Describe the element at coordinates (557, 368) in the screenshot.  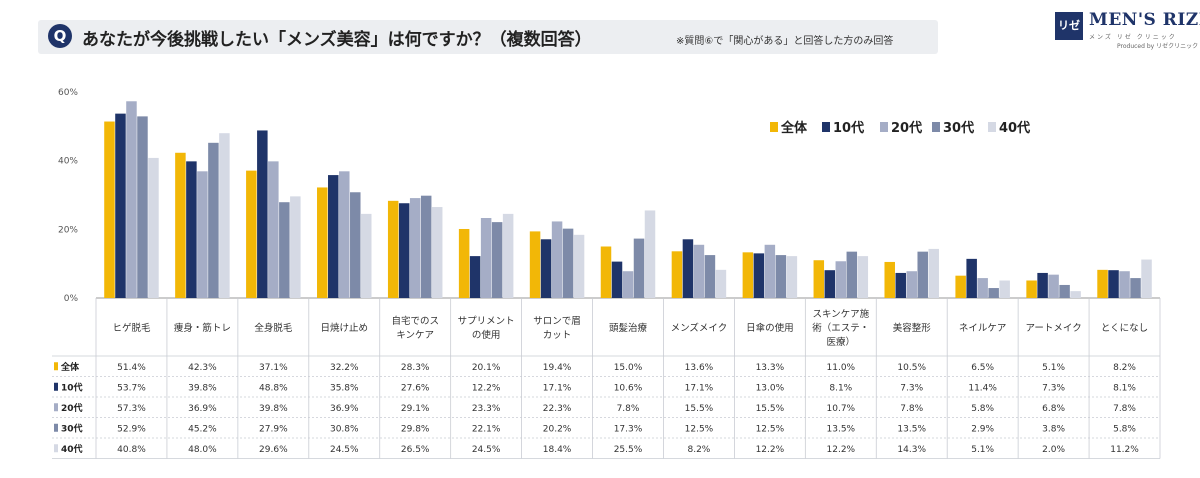
I see `data-label-全体-6: 19.4%` at that location.